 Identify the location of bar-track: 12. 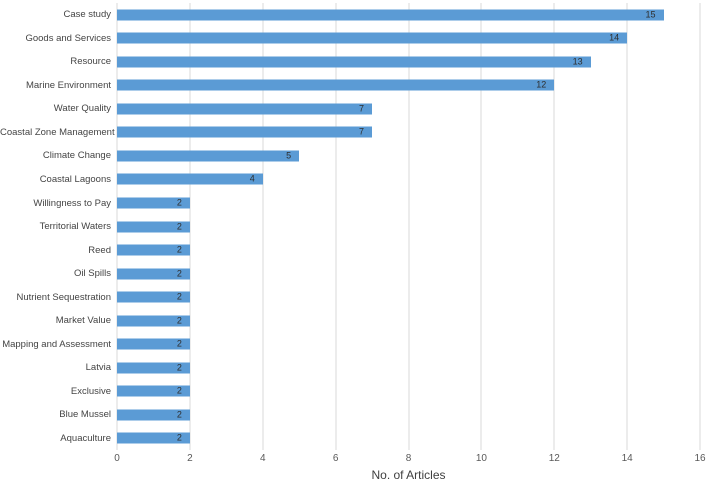
(408, 86).